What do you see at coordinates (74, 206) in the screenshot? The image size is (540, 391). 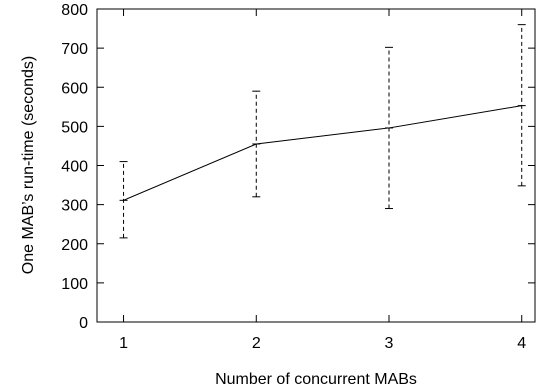 I see `y-tick-label: 300` at bounding box center [74, 206].